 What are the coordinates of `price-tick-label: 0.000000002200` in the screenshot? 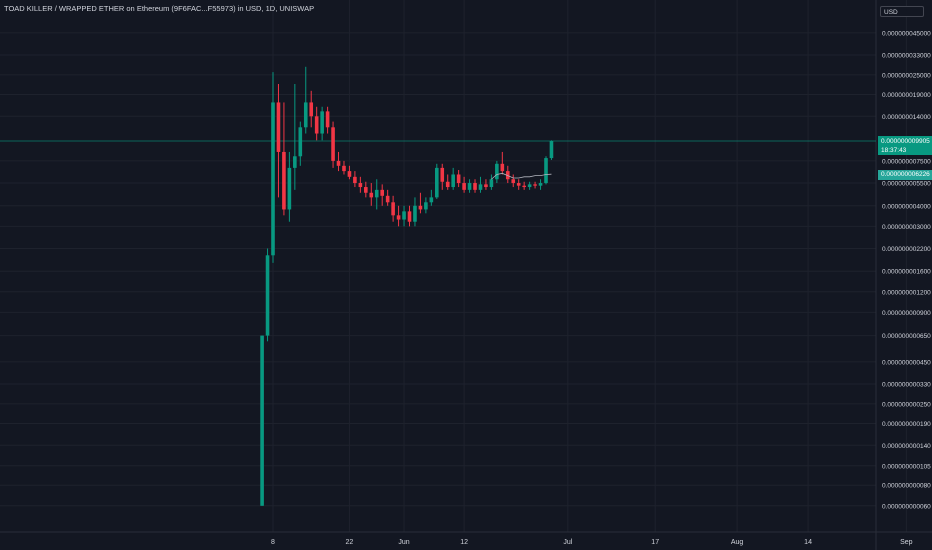 It's located at (906, 249).